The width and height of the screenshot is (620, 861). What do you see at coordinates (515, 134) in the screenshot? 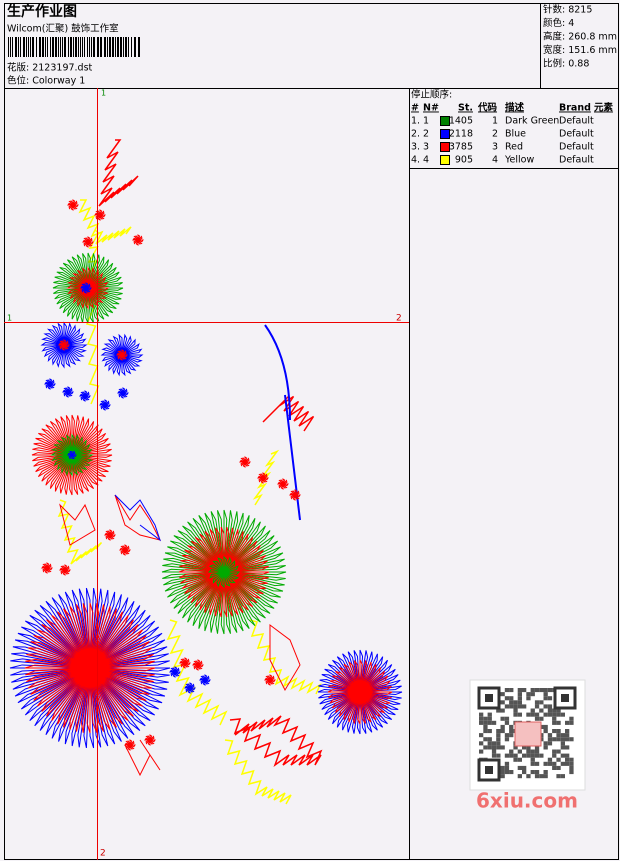
I see `row-description: Blue` at bounding box center [515, 134].